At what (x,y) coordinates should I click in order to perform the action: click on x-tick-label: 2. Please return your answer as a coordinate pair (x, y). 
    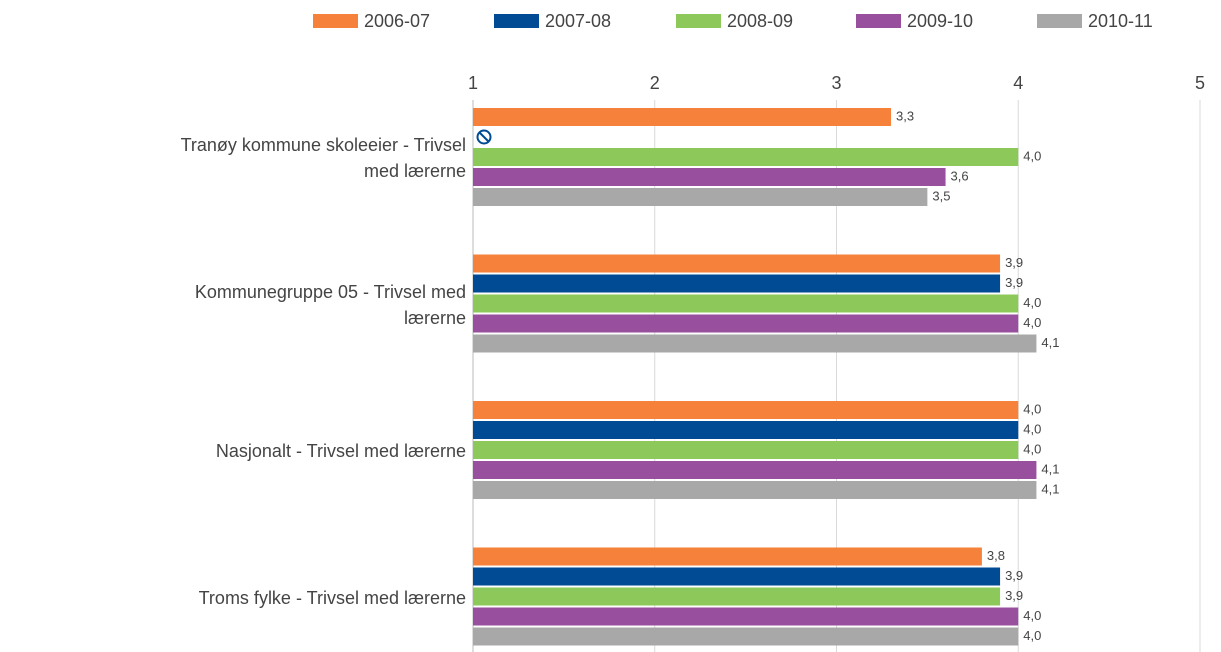
    Looking at the image, I should click on (655, 83).